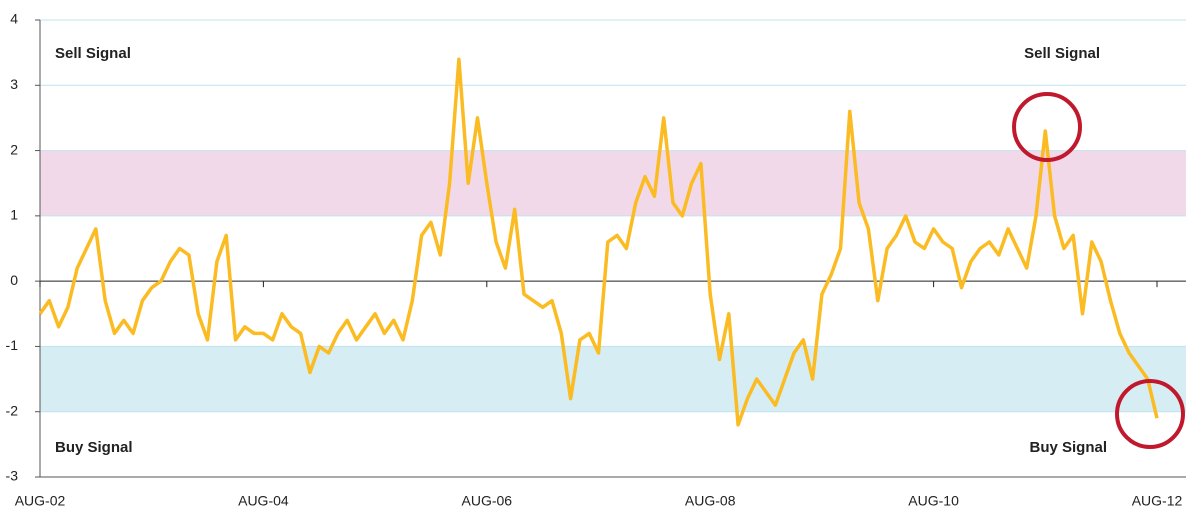 This screenshot has width=1188, height=514. What do you see at coordinates (487, 501) in the screenshot?
I see `x-tick-label: AUG-06` at bounding box center [487, 501].